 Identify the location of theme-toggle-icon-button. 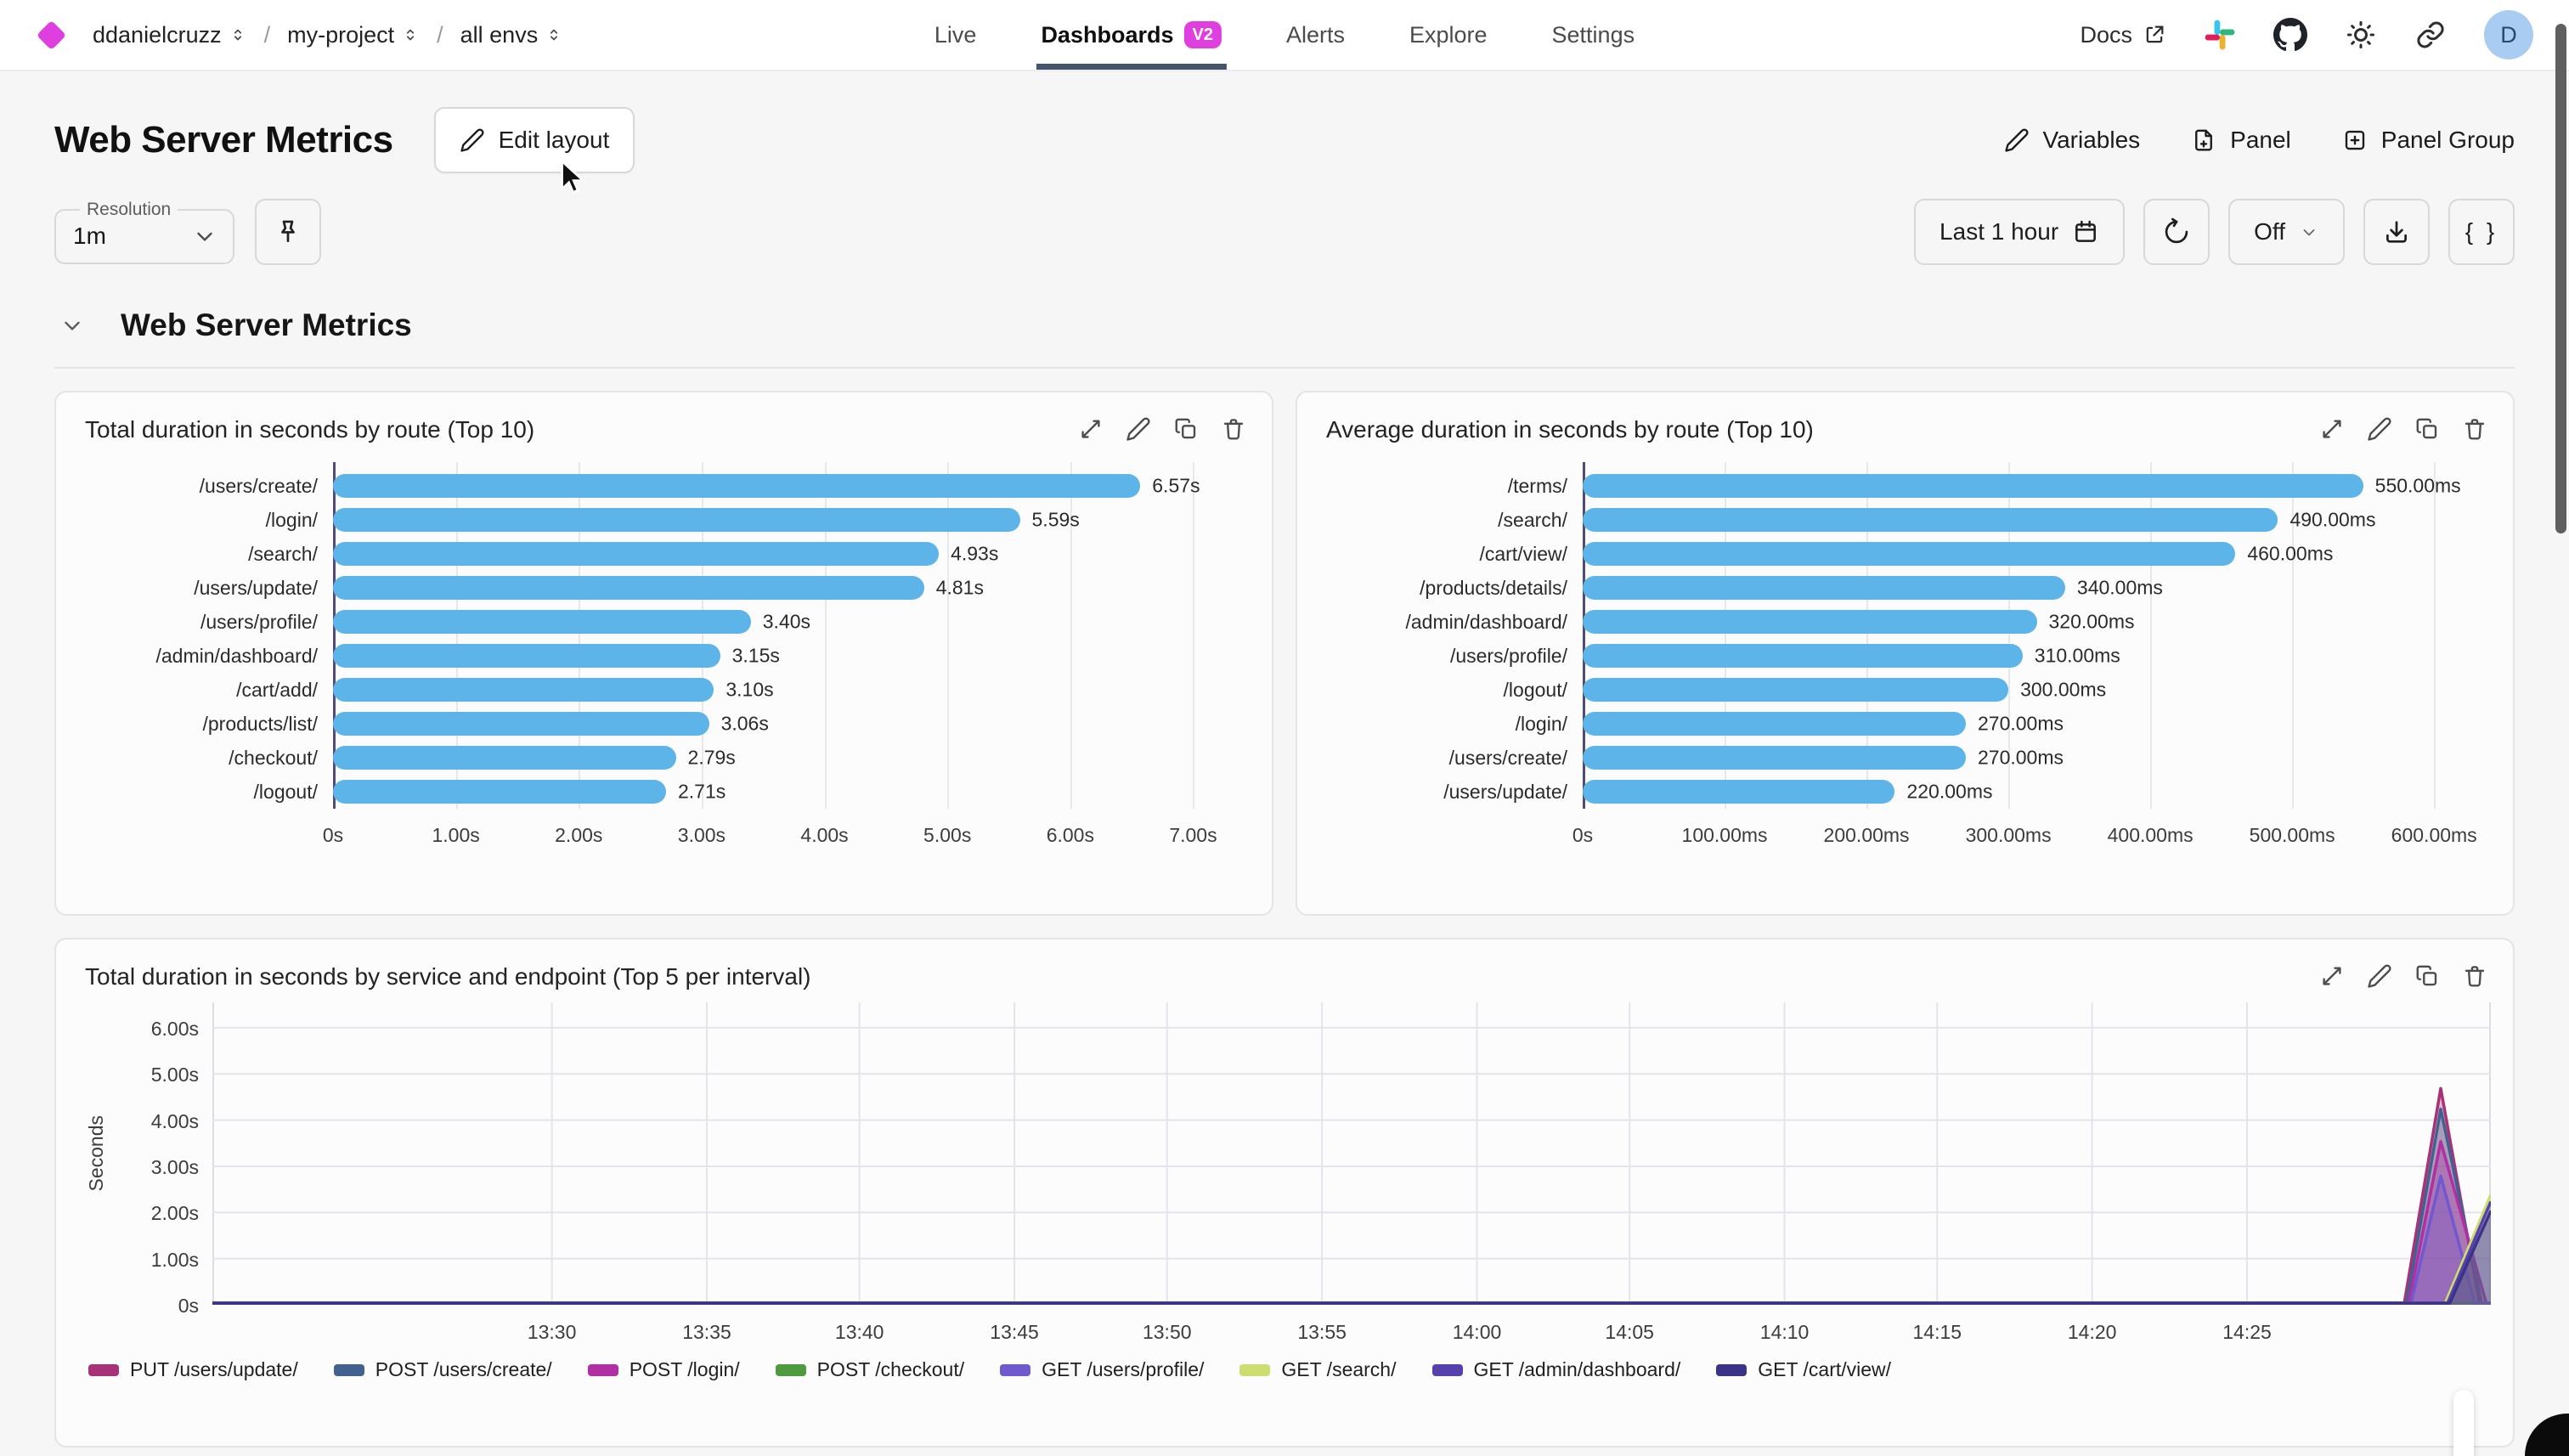
(2361, 35).